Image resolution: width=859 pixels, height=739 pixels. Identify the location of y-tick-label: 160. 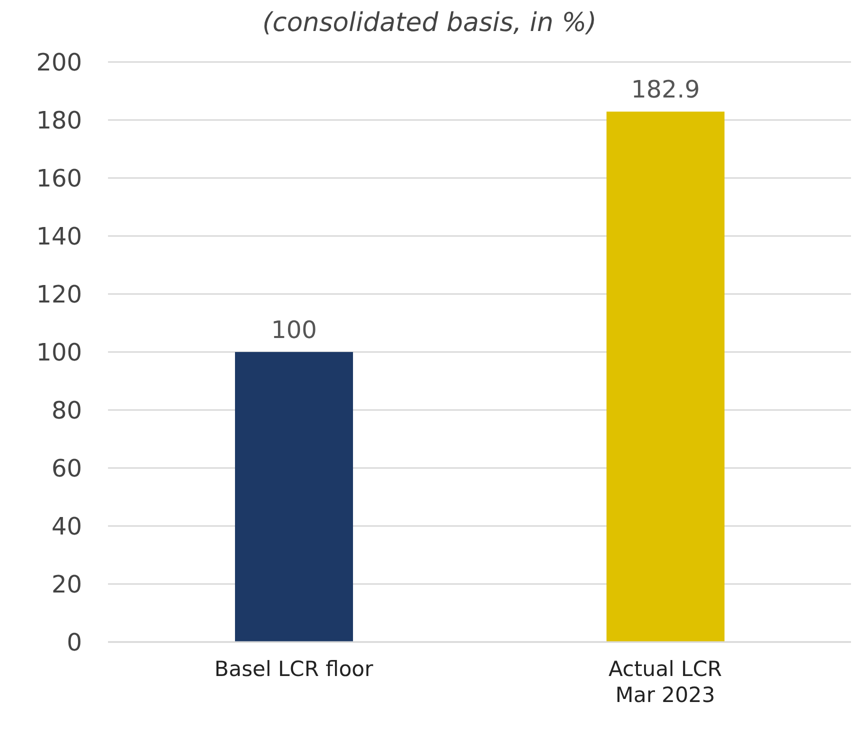
(59, 178).